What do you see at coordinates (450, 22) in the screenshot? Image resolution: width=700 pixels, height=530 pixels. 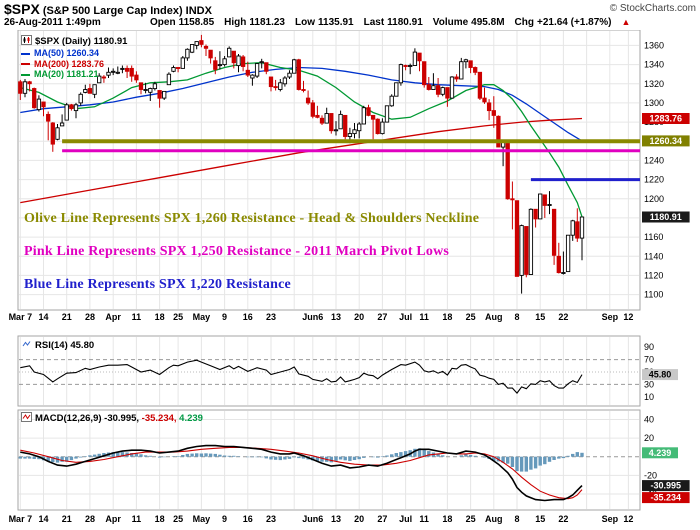 I see `quote-label: Volume` at bounding box center [450, 22].